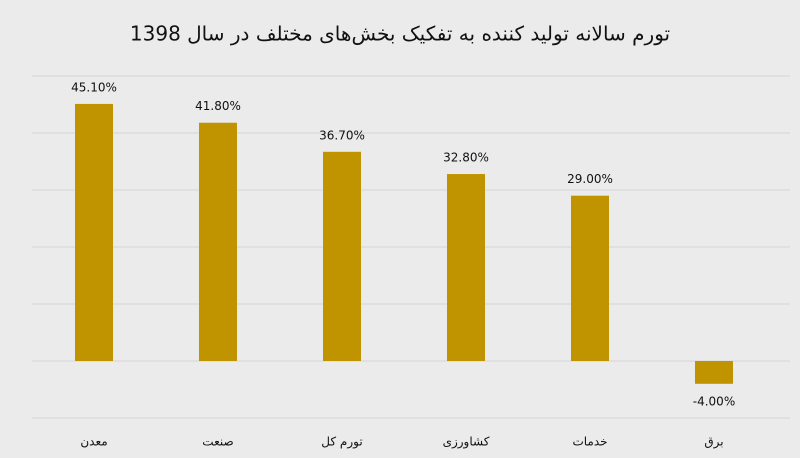  What do you see at coordinates (217, 442) in the screenshot?
I see `x-tick-label: صنعت` at bounding box center [217, 442].